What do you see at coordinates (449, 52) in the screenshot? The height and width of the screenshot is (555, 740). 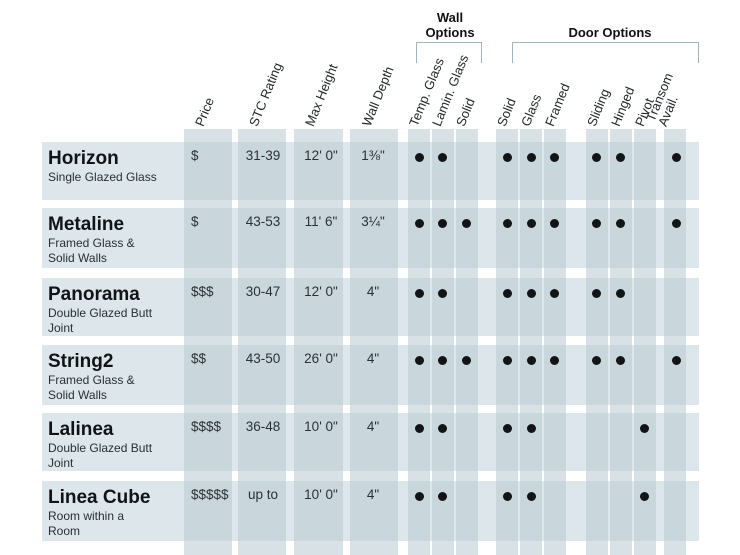 I see `wall-options-bracket` at bounding box center [449, 52].